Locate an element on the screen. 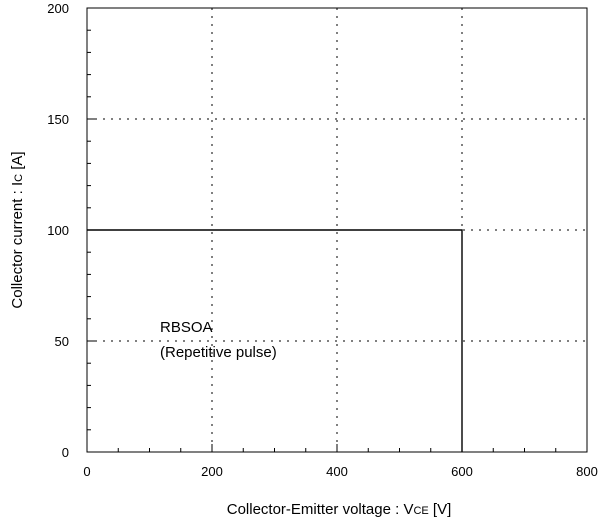 Image resolution: width=603 pixels, height=524 pixels. x-tick-label-800: 800 is located at coordinates (587, 471).